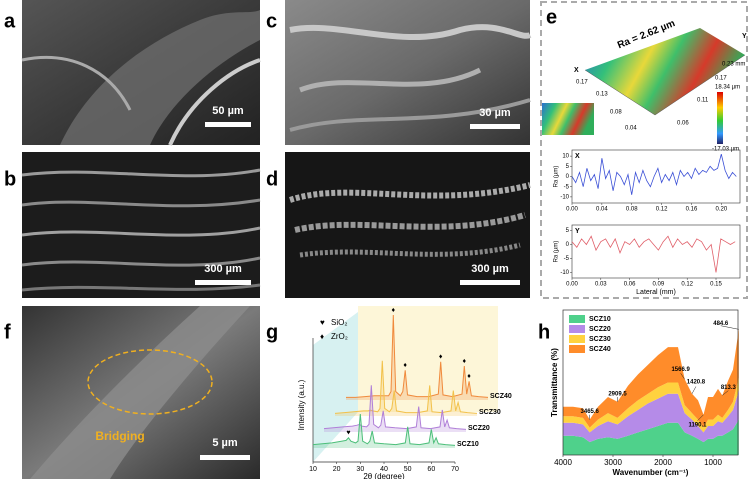 Image resolution: width=750 pixels, height=479 pixels. What do you see at coordinates (271, 21) in the screenshot?
I see `panel-label: c` at bounding box center [271, 21].